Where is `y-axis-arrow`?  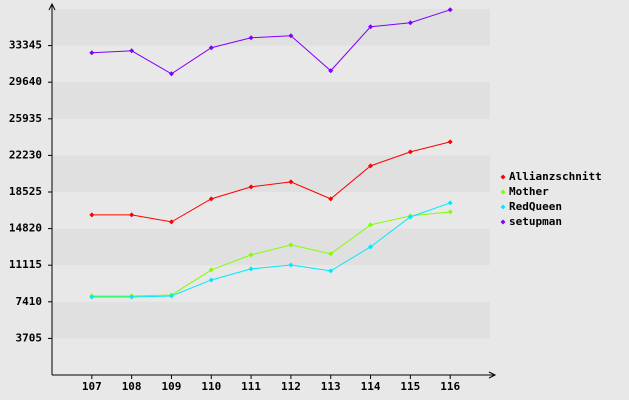
y-axis-arrow is located at coordinates (52, 6).